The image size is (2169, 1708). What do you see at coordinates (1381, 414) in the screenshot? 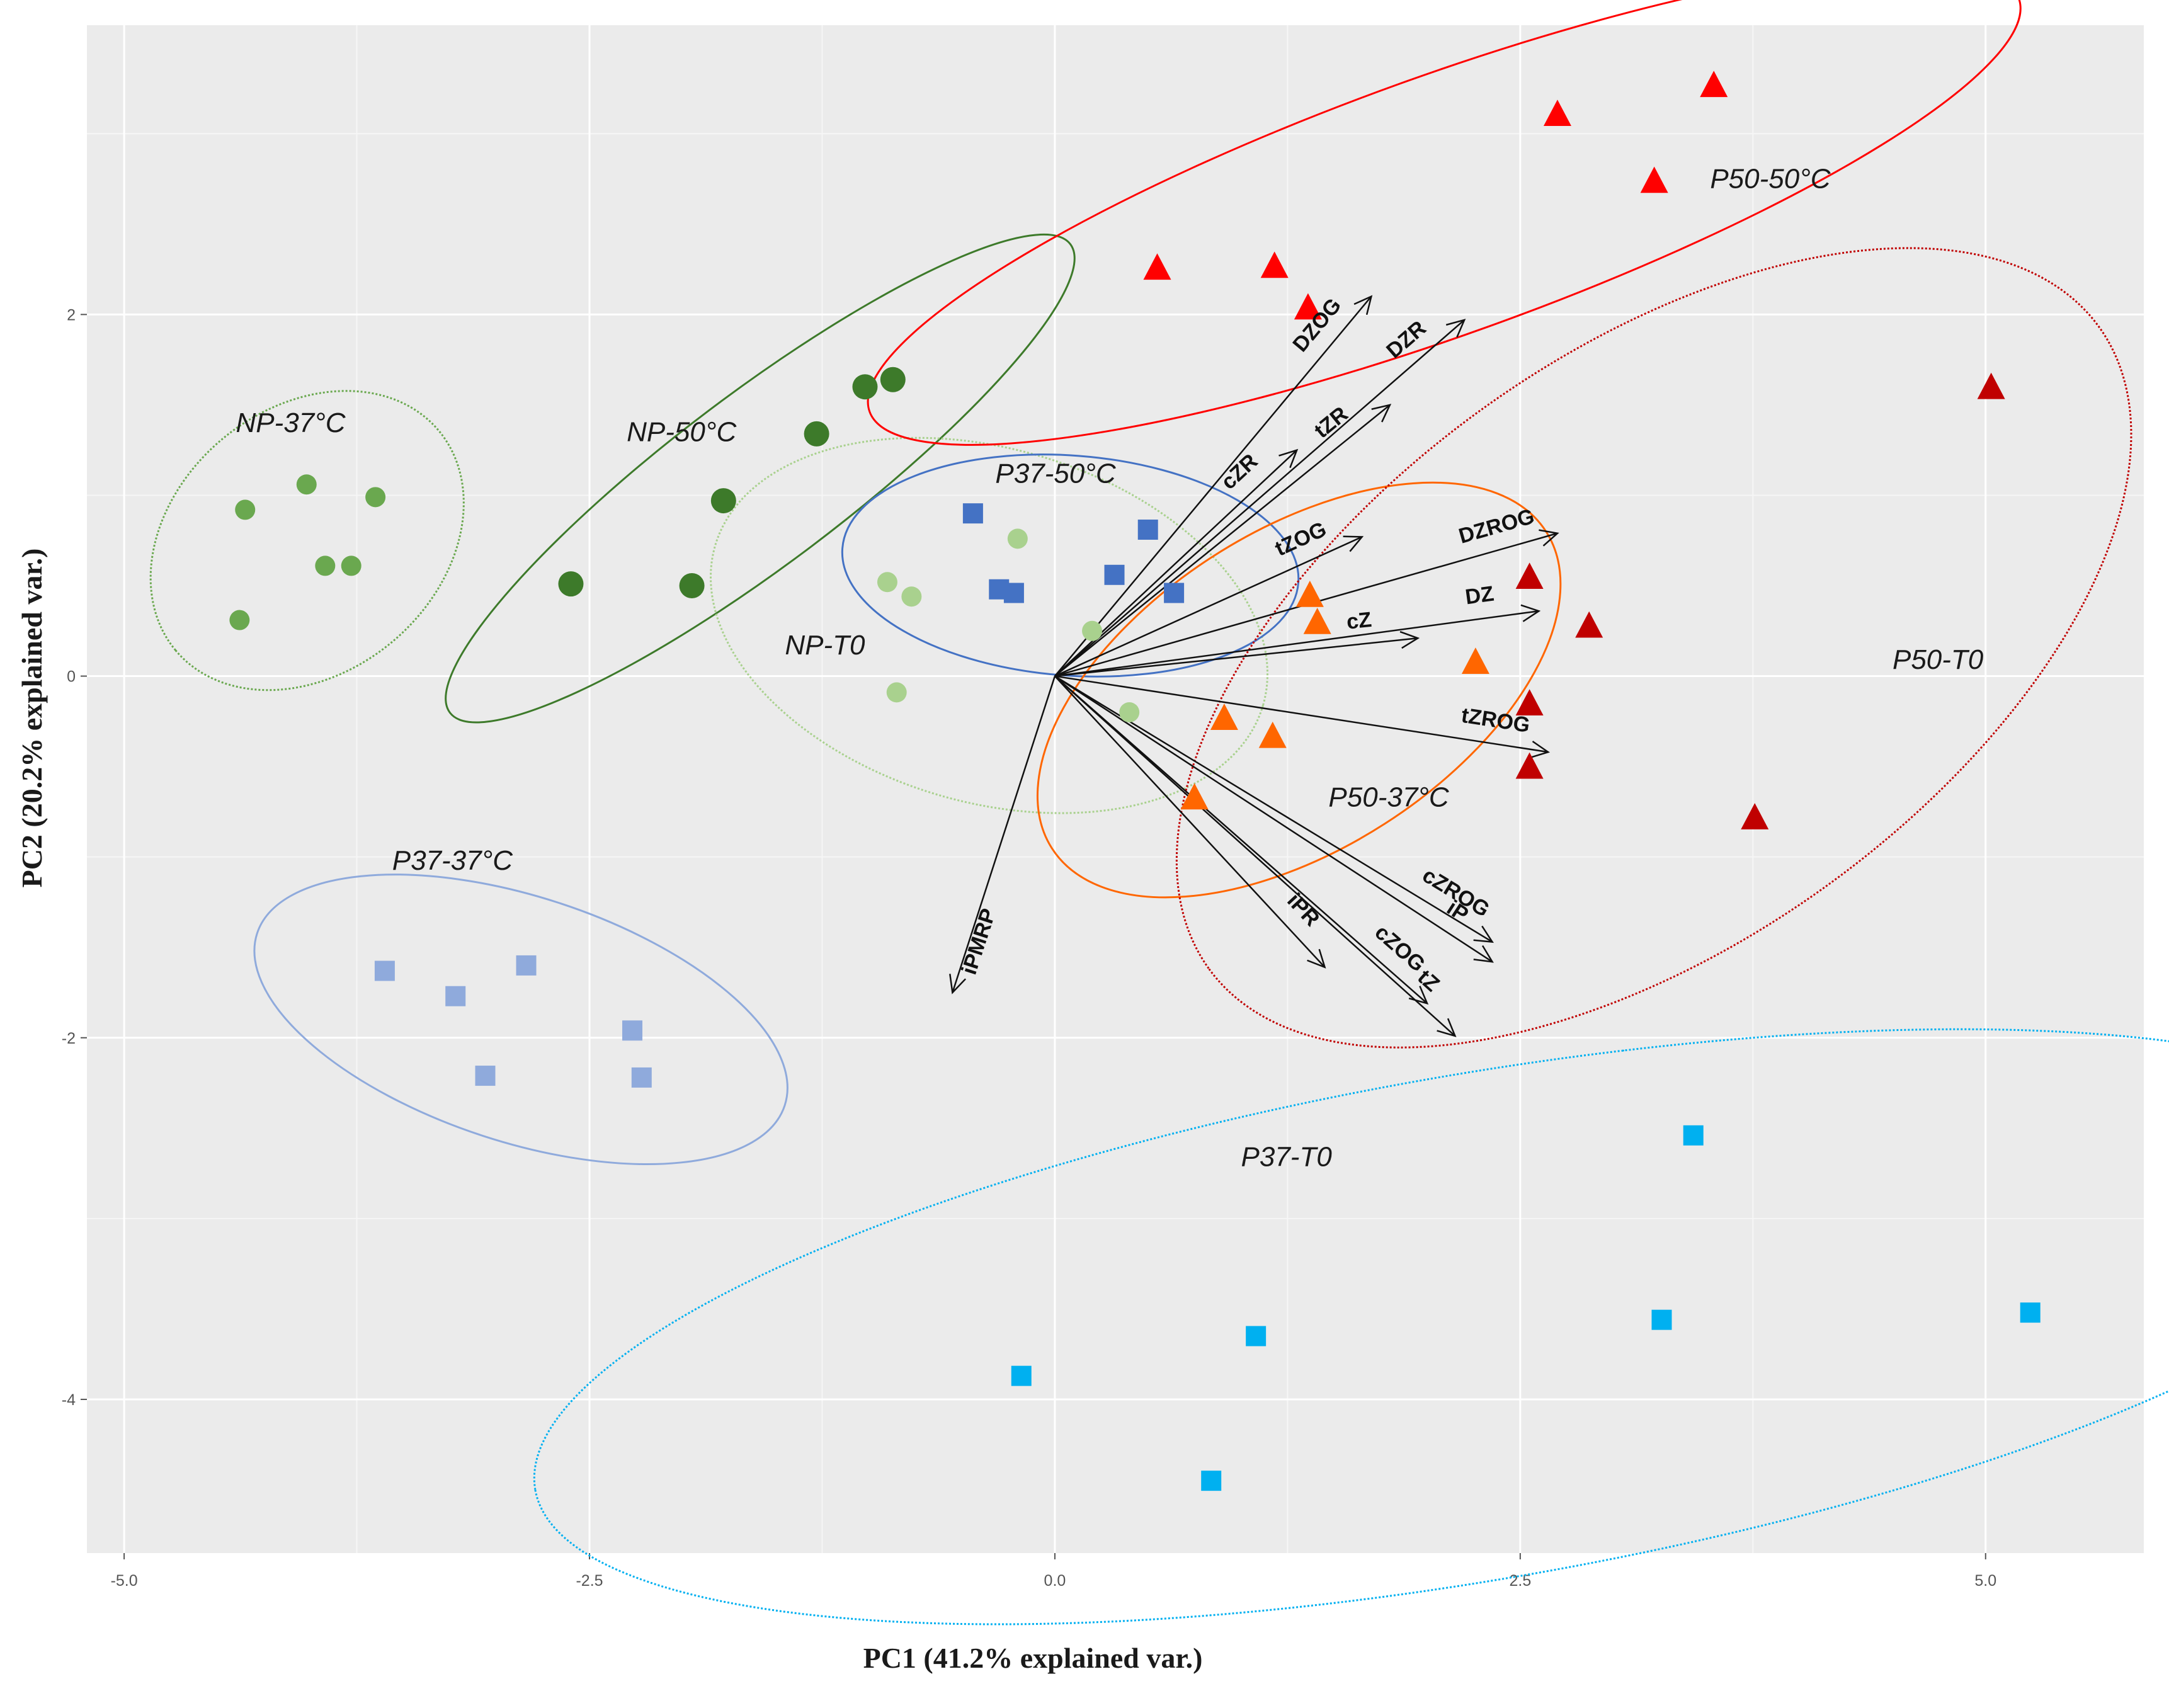
I see `arrowhead-tzr` at bounding box center [1381, 414].